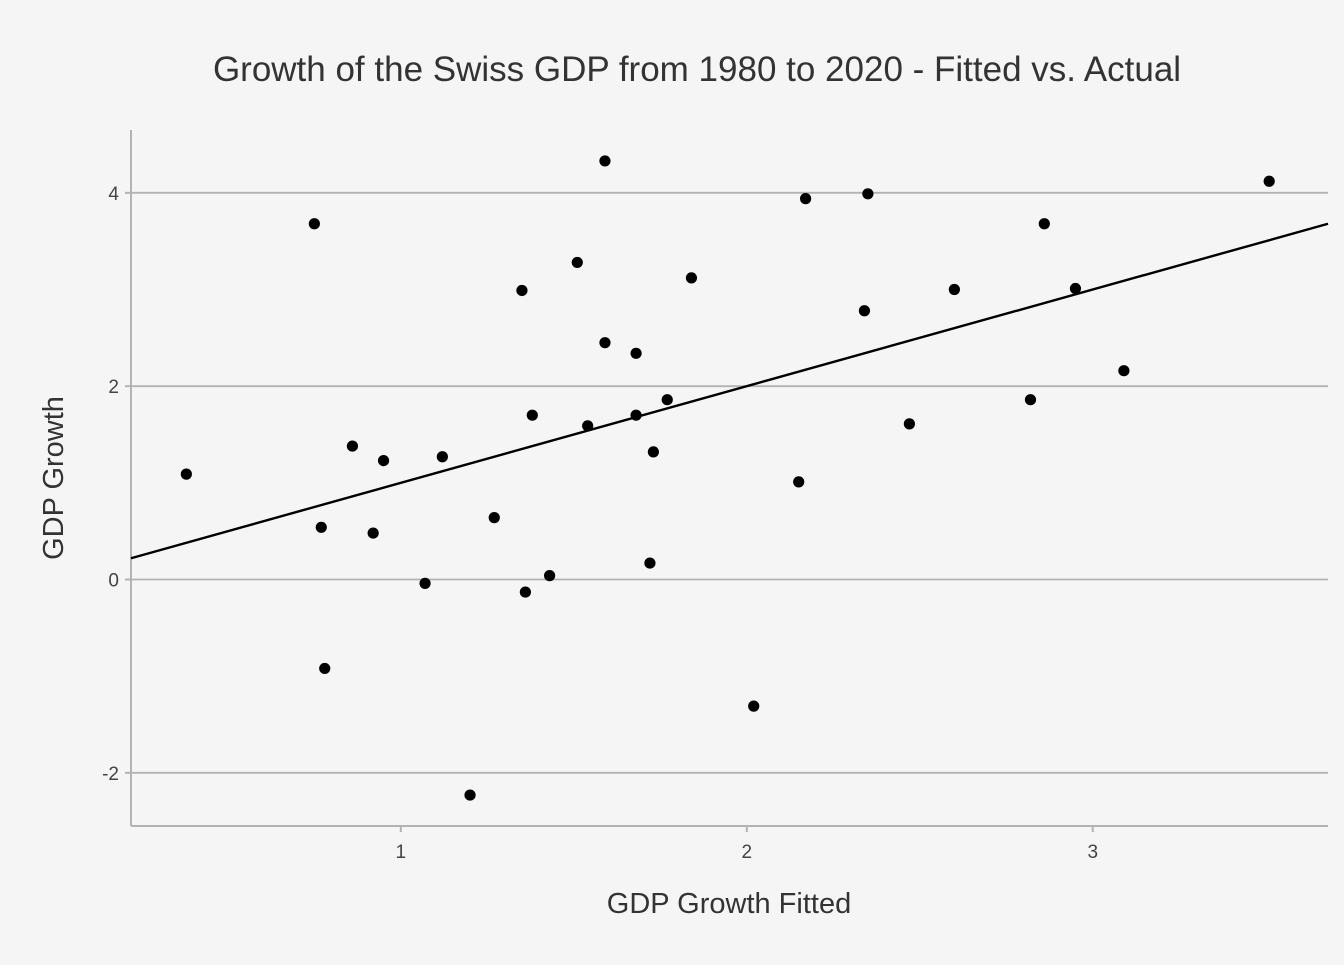  I want to click on x-axis-ticks: 1 2 3, so click(747, 844).